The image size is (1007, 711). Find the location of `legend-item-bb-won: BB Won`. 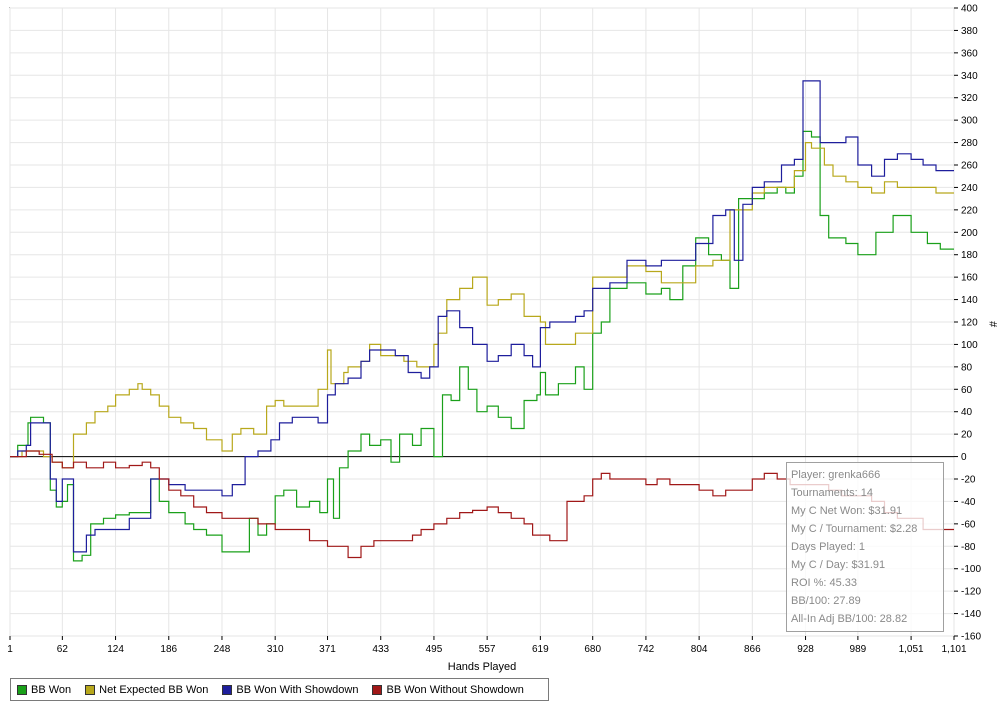

legend-item-bb-won: BB Won is located at coordinates (44, 690).